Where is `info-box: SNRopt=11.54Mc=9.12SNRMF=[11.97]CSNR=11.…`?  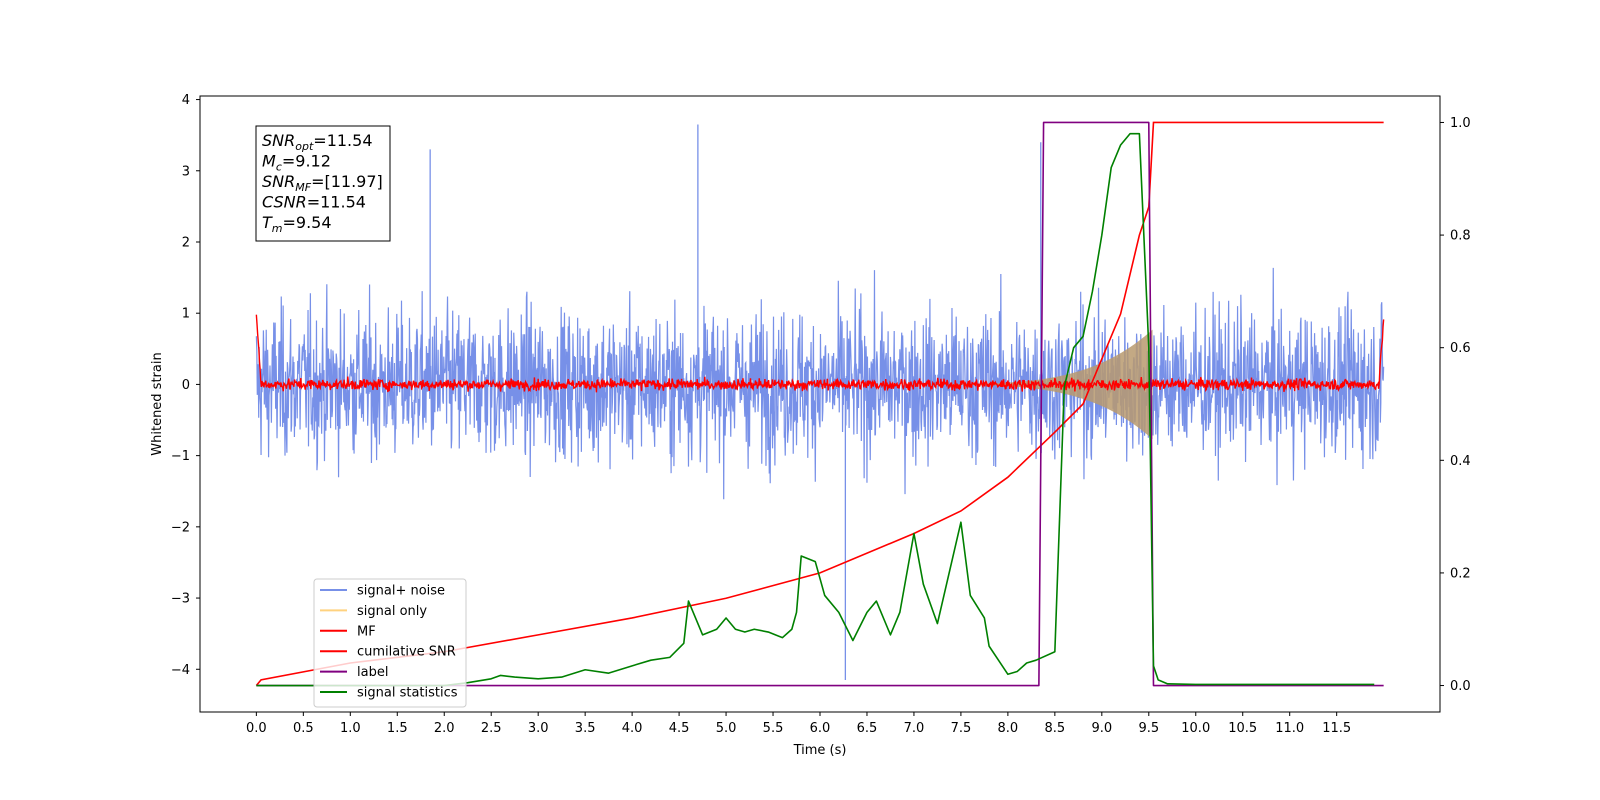
info-box: SNRopt=11.54Mc=9.12SNRMF=[11.97]CSNR=11.… is located at coordinates (323, 183).